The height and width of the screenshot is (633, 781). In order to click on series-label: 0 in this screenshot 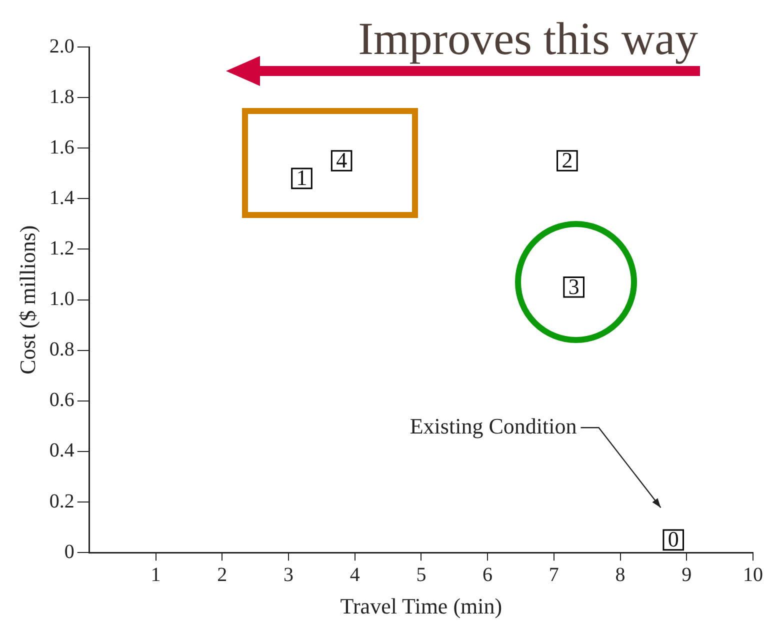, I will do `click(673, 539)`.